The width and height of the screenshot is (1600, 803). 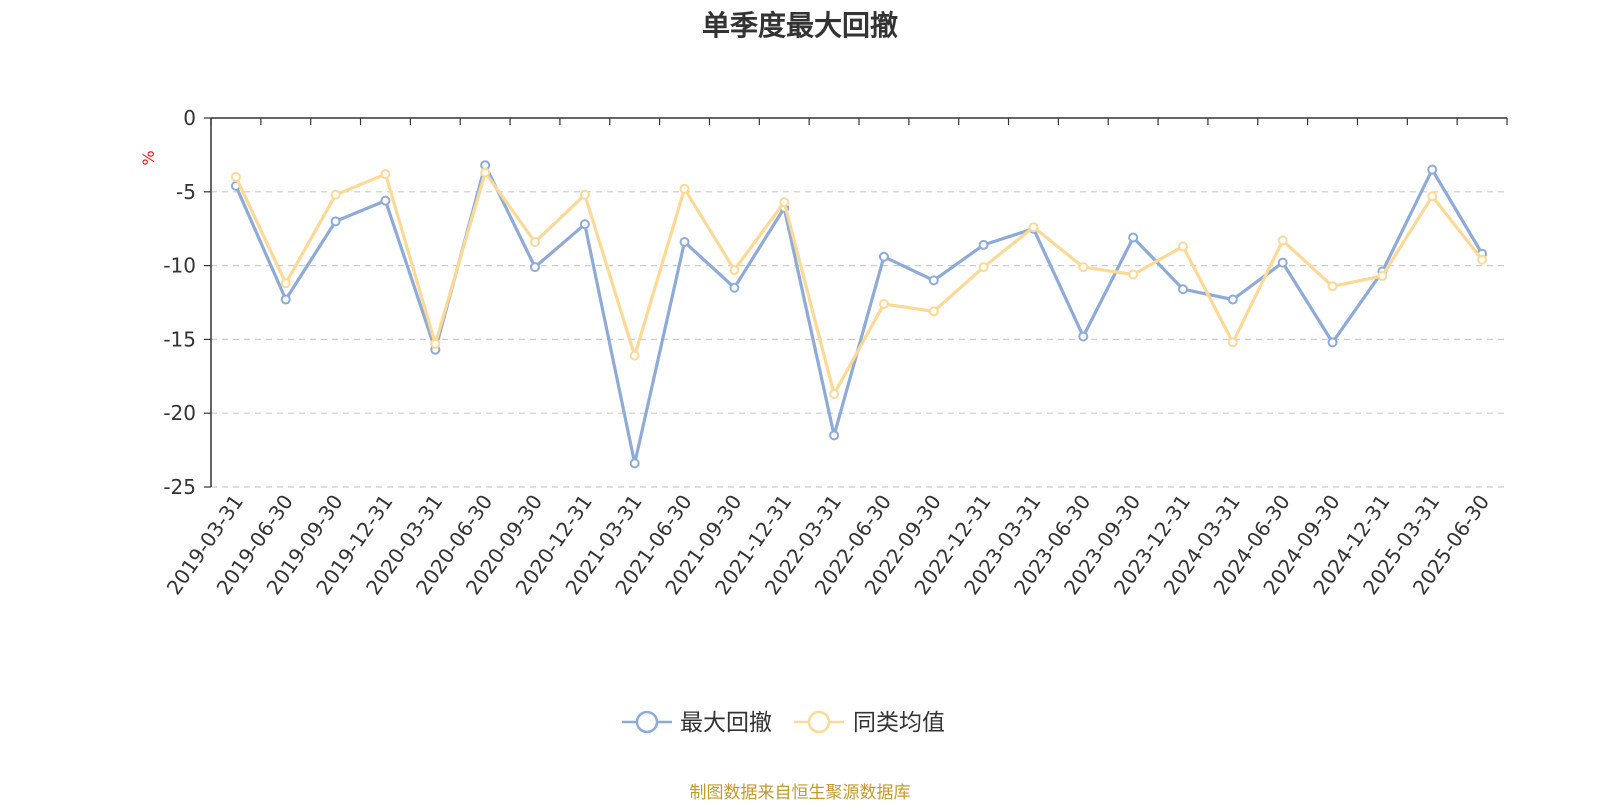 What do you see at coordinates (179, 339) in the screenshot?
I see `y-tick-label: -15` at bounding box center [179, 339].